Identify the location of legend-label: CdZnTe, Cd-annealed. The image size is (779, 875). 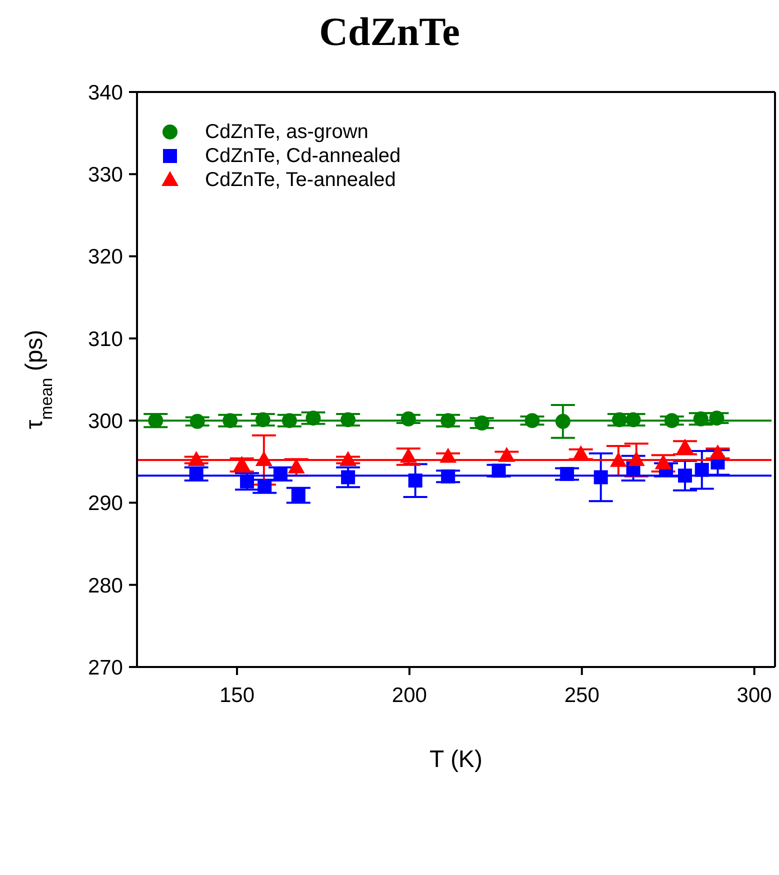
(303, 156).